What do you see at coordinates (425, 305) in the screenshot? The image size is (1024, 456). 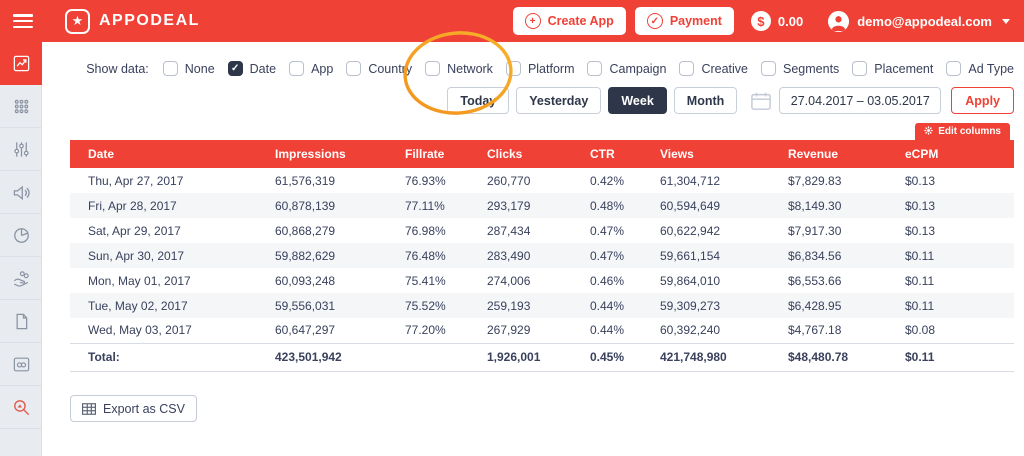 I see `cell-fillrate: 75.52%` at bounding box center [425, 305].